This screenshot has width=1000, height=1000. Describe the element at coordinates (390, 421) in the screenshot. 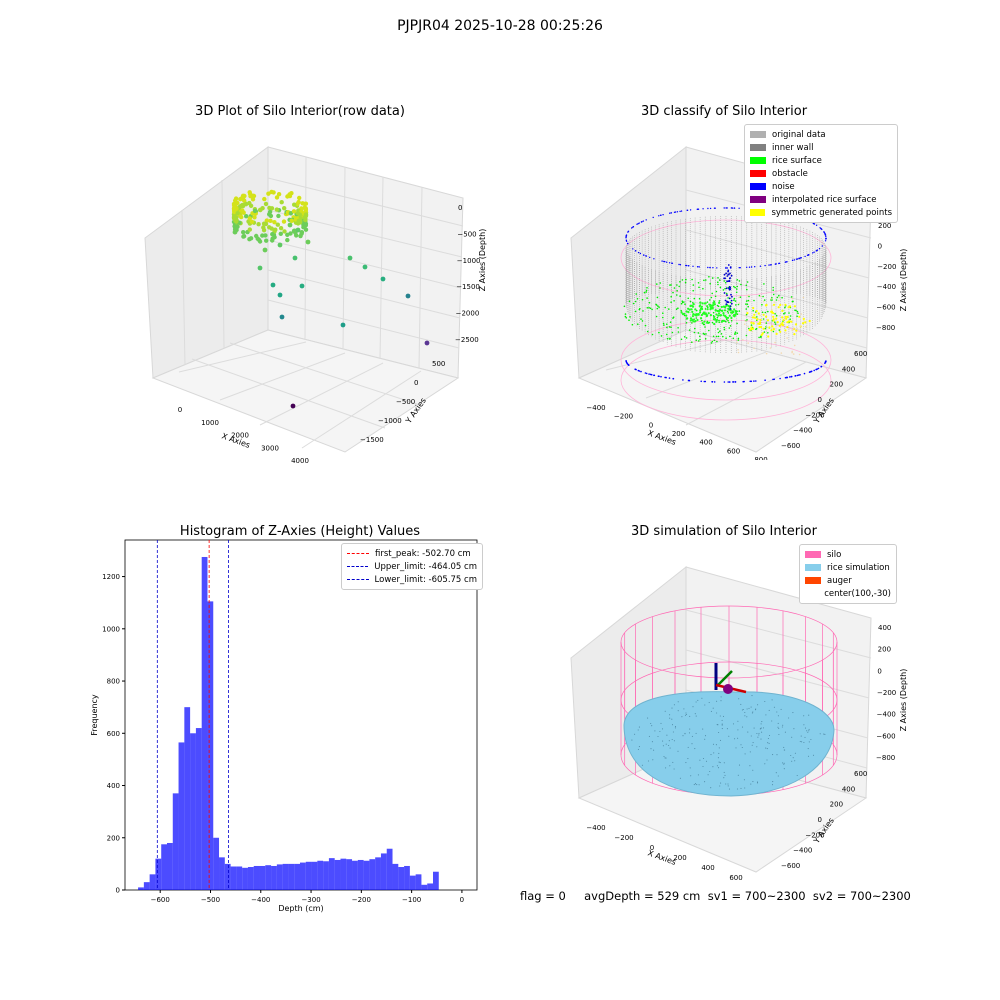

I see `y-tick-label: −1000` at that location.